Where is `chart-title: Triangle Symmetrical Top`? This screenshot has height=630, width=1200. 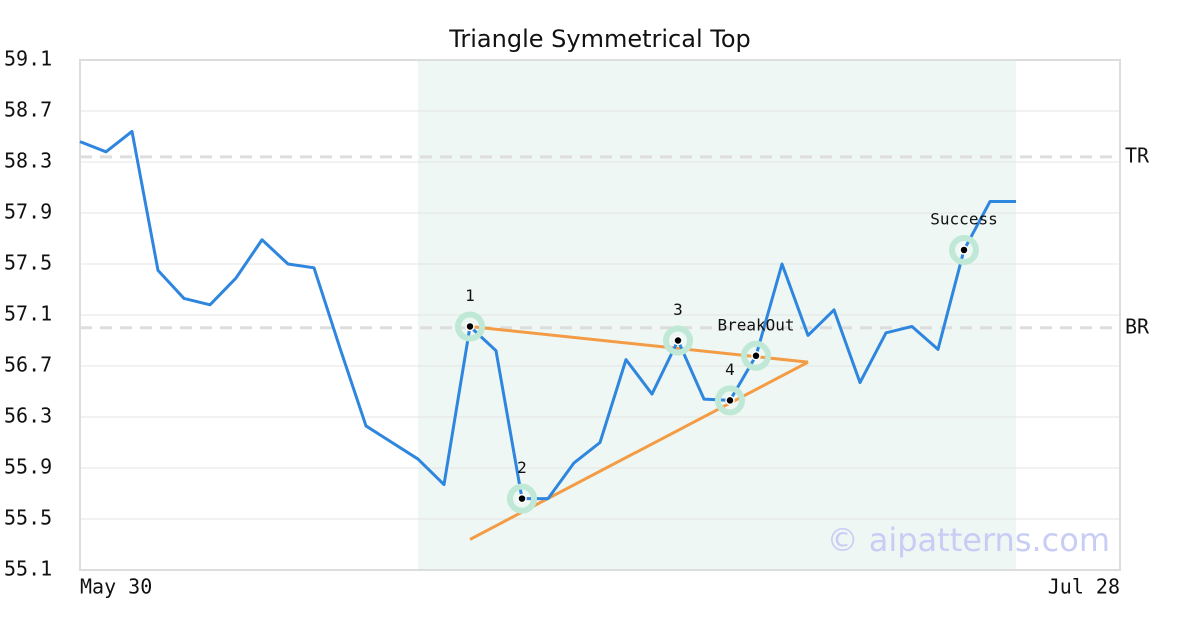 chart-title: Triangle Symmetrical Top is located at coordinates (599, 39).